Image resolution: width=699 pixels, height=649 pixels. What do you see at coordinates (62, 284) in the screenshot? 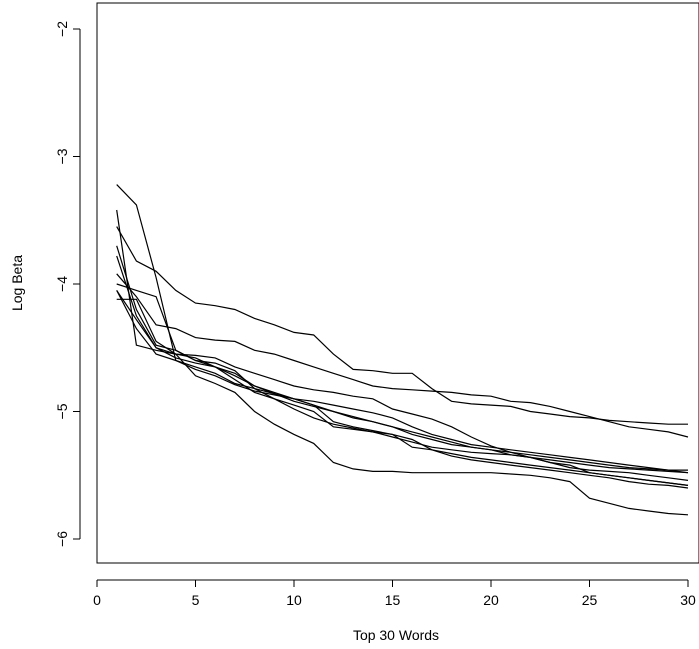
I see `y-tick-label: −4` at bounding box center [62, 284].